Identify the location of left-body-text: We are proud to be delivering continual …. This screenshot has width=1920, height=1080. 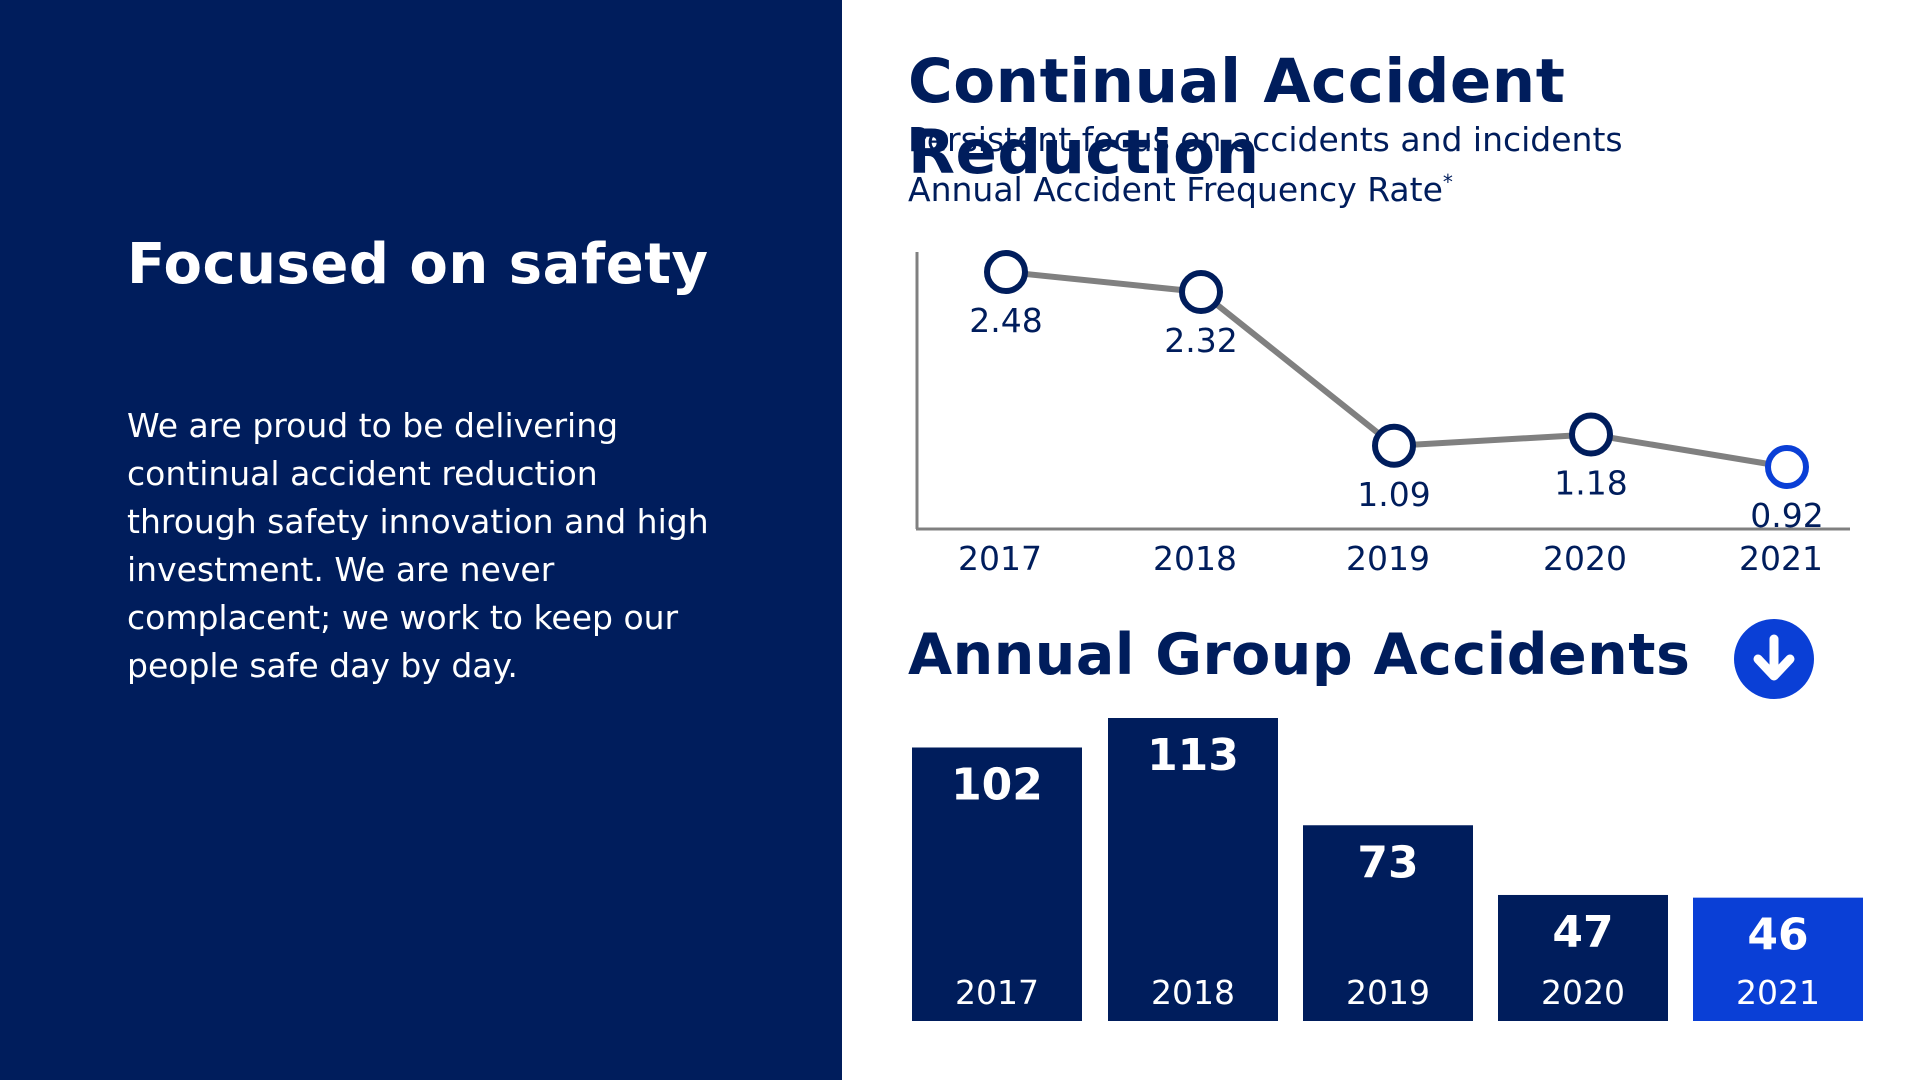
(418, 545).